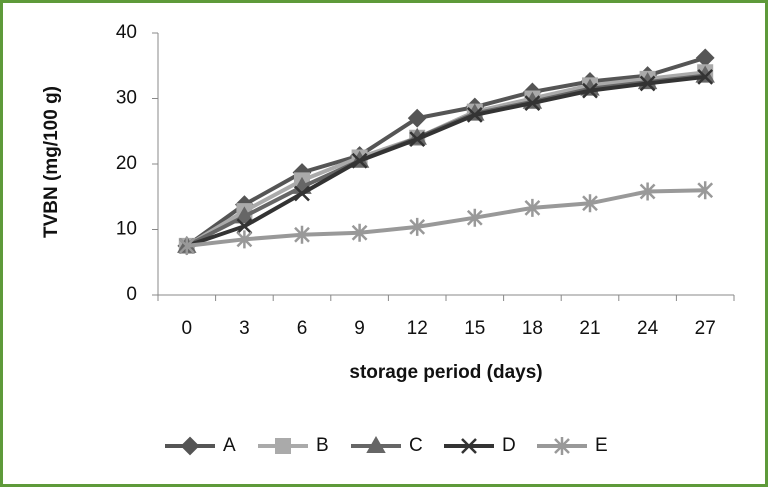 The height and width of the screenshot is (487, 768). I want to click on x-tick-label: 15, so click(474, 328).